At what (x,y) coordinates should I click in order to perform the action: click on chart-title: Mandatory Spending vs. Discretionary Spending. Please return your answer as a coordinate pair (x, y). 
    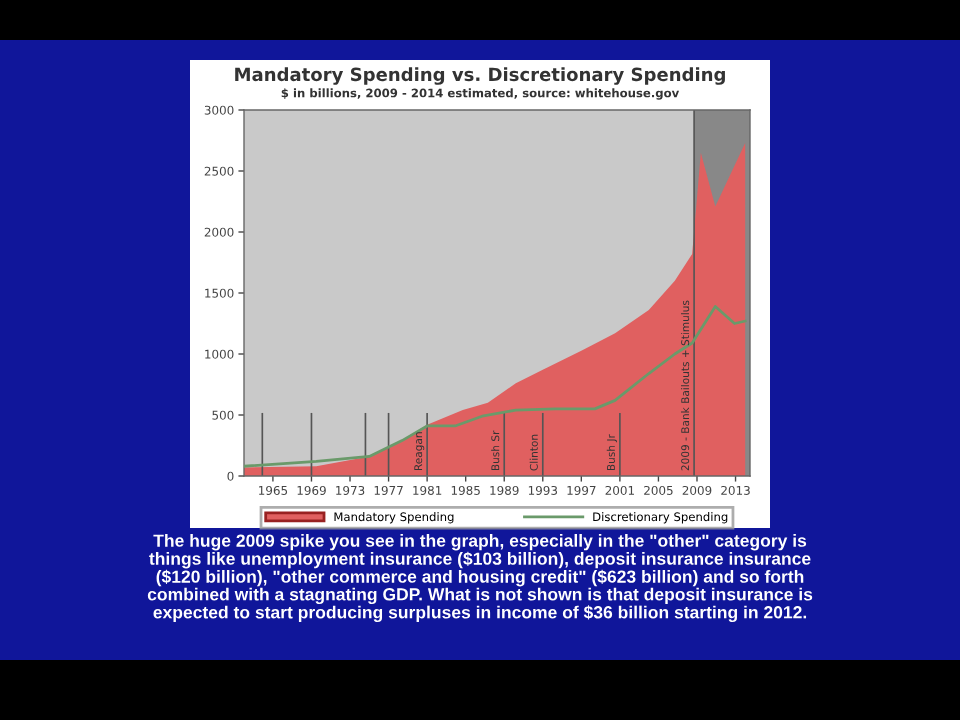
    Looking at the image, I should click on (480, 76).